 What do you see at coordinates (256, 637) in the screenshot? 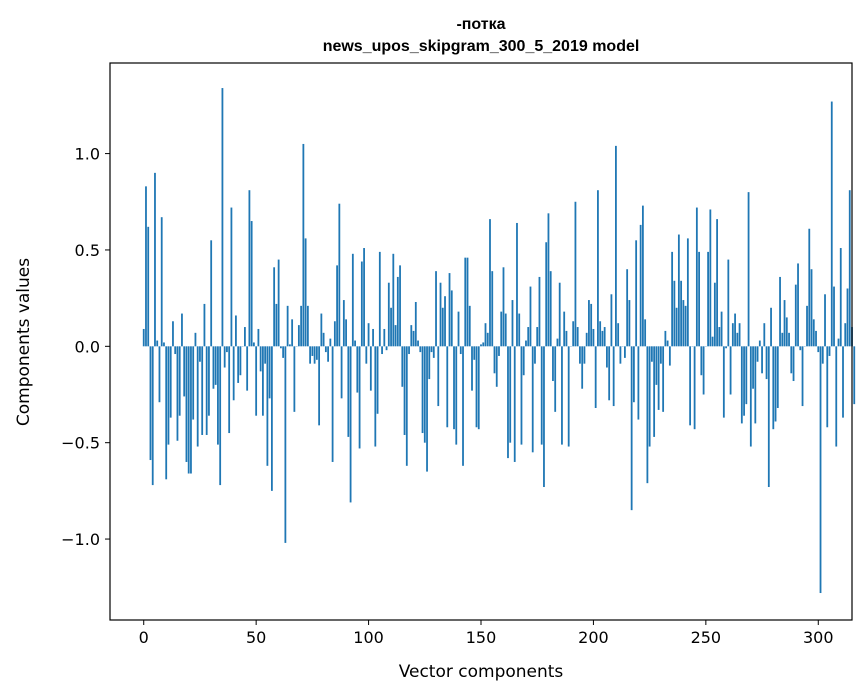
I see `x-tick-label: 50` at bounding box center [256, 637].